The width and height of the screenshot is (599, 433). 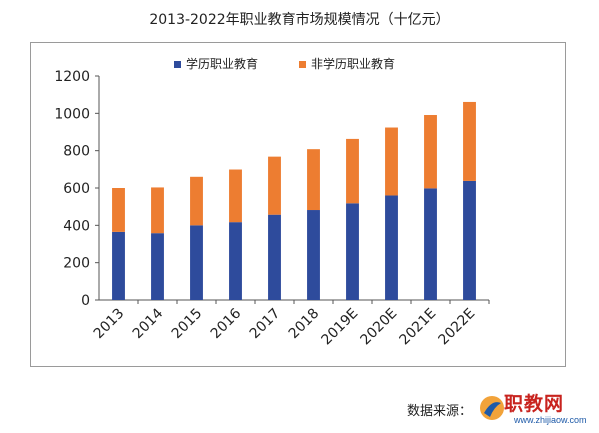 What do you see at coordinates (76, 152) in the screenshot?
I see `y-tick-label: 800` at bounding box center [76, 152].